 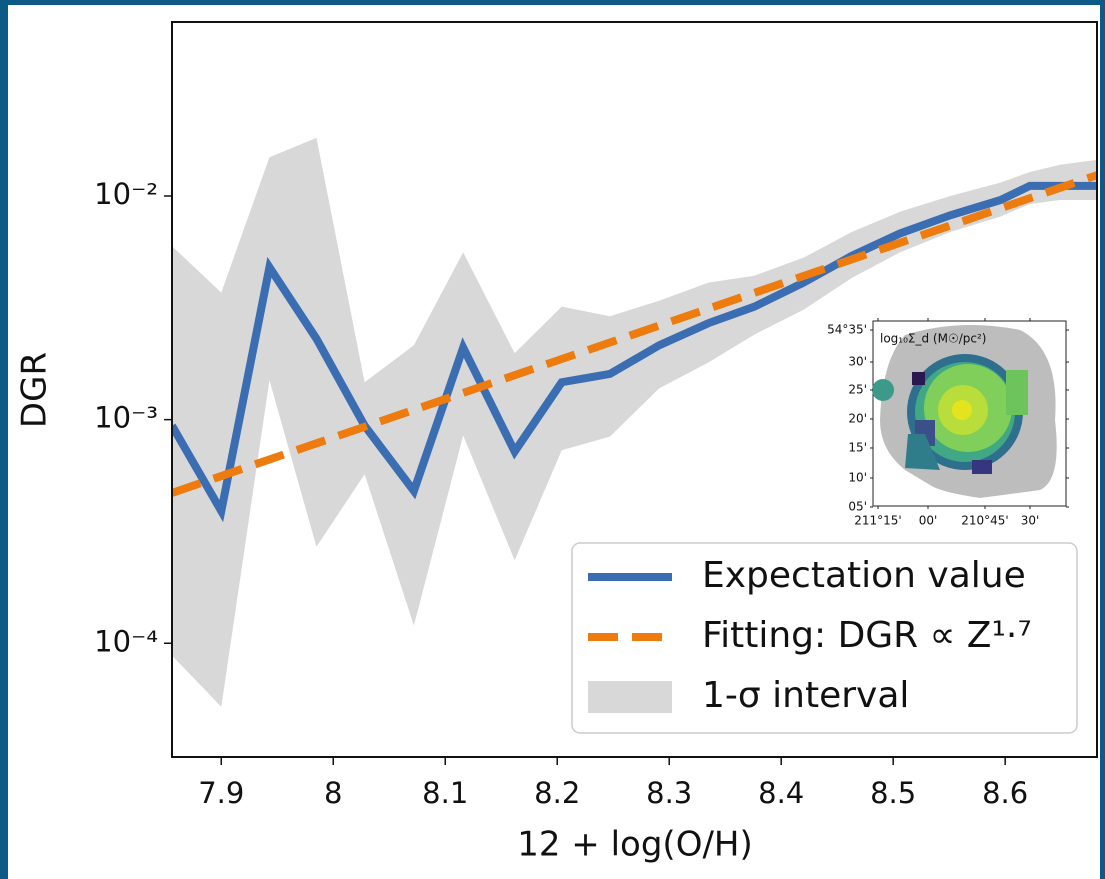 I want to click on y-tick-label: 10⁻³, so click(x=126, y=418).